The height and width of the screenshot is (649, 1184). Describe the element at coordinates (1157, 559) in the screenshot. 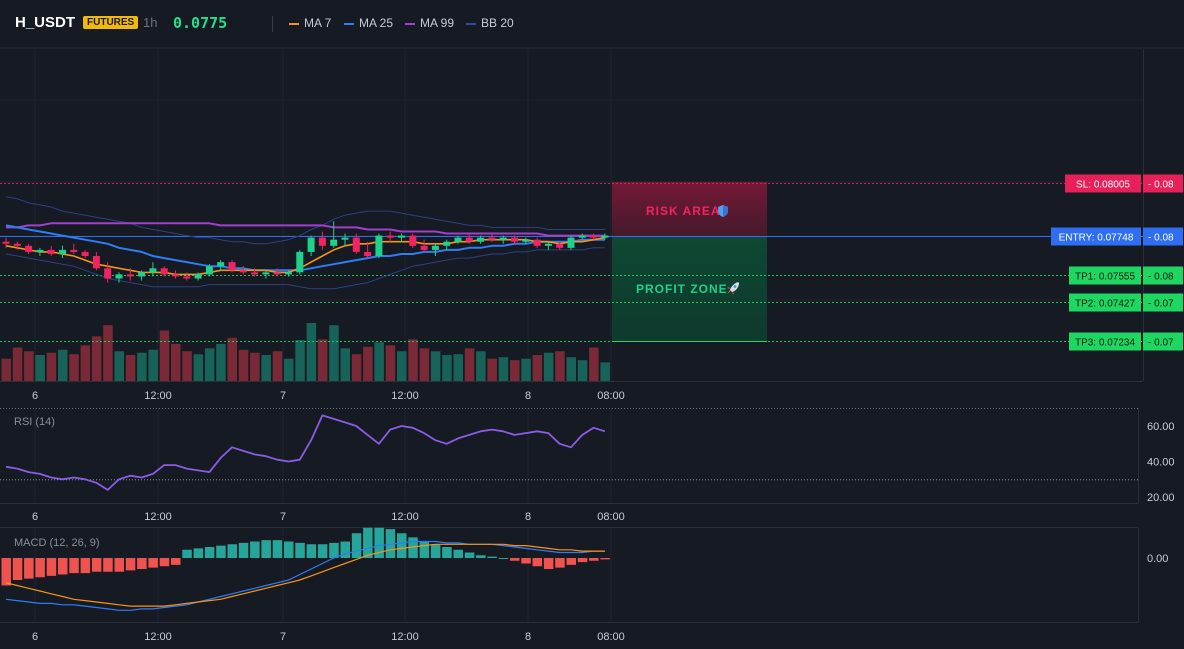

I see `macd-tick-label: 0.00` at that location.